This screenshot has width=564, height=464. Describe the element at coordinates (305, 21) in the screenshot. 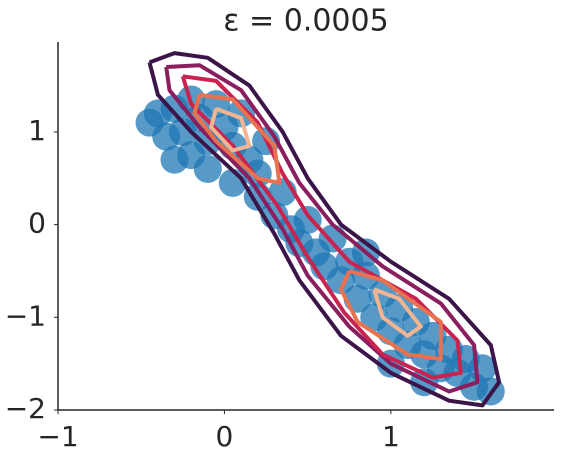

I see `chart-title: ε = 0.0005` at that location.